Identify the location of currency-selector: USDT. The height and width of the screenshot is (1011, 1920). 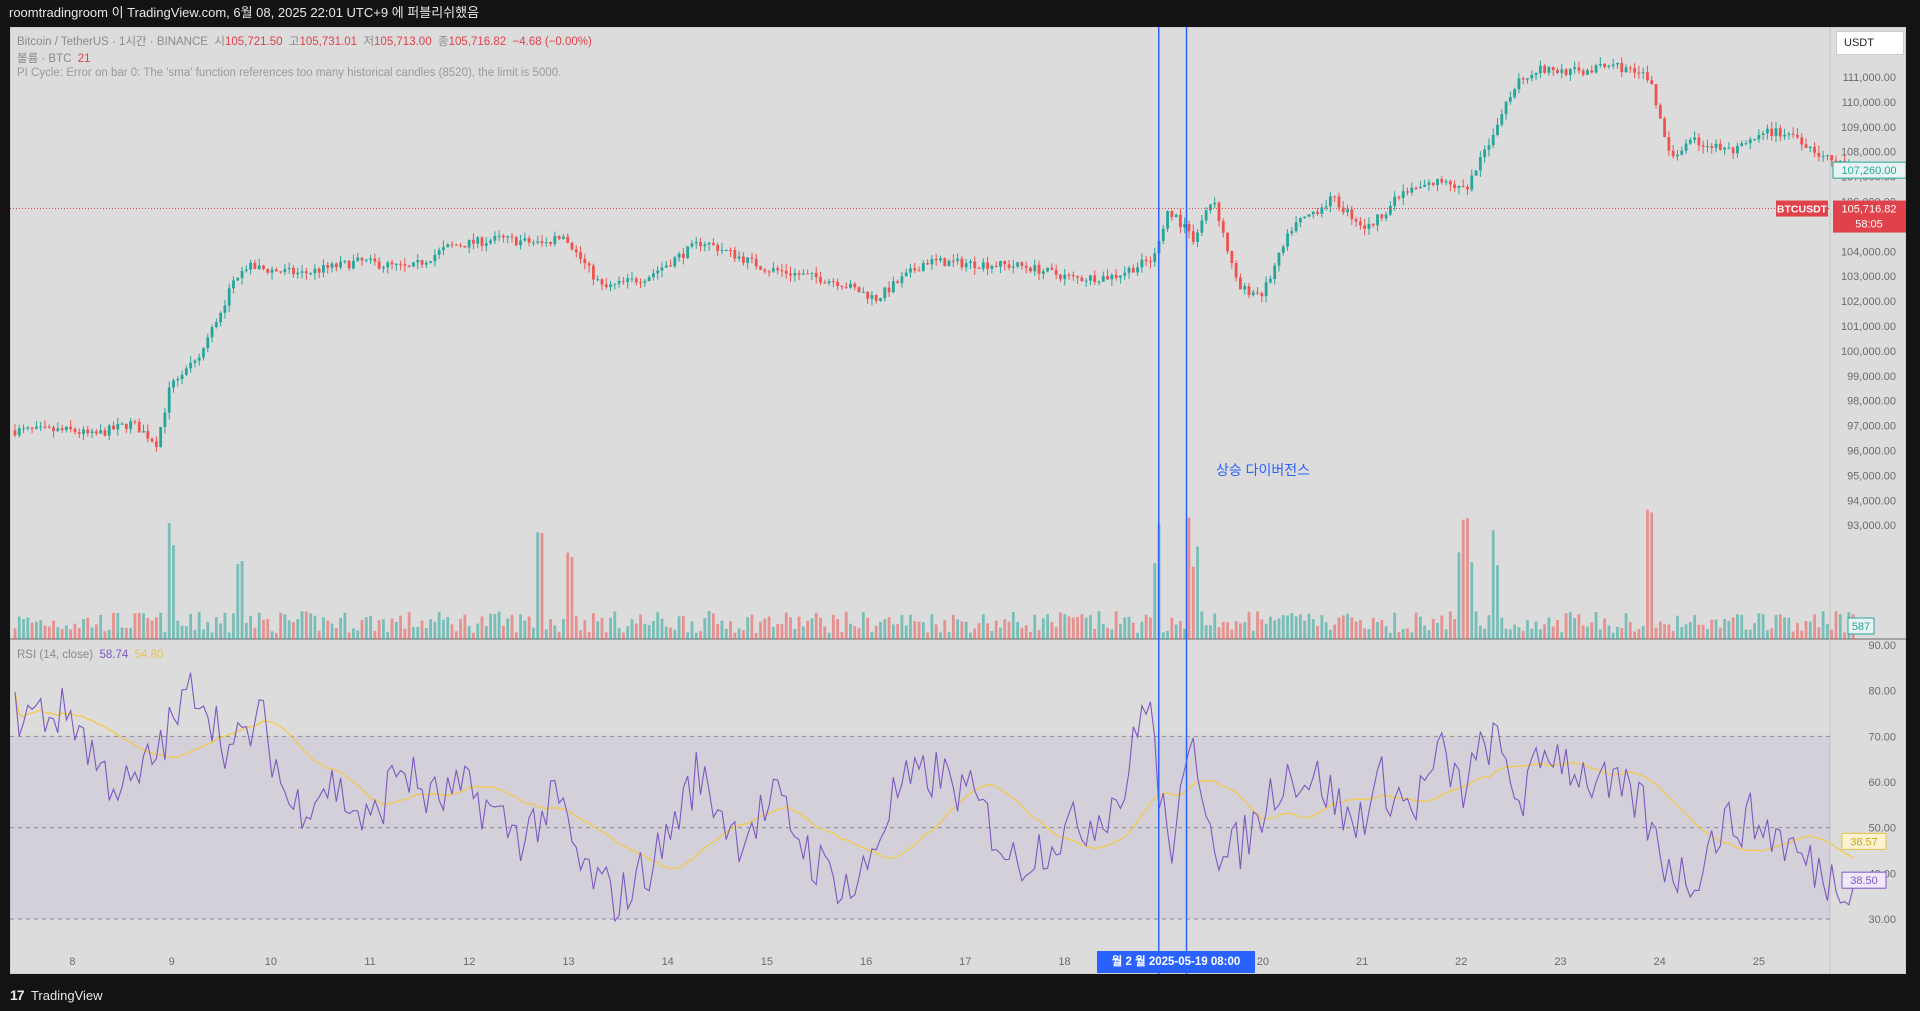
(1870, 43).